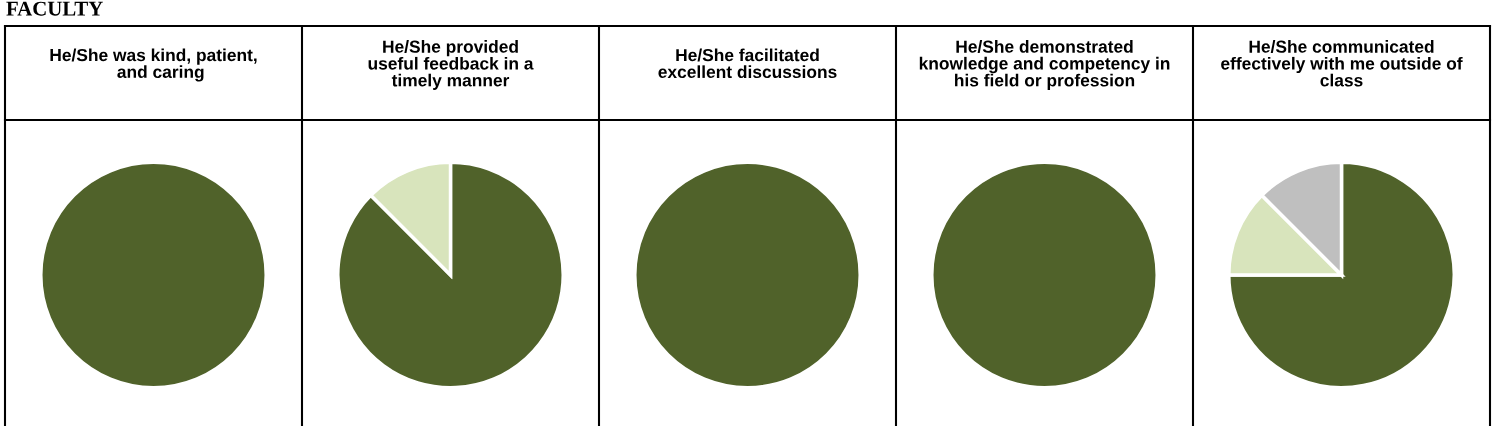 The image size is (1497, 426). What do you see at coordinates (451, 65) in the screenshot?
I see `chart-title: He/She provided useful feedback in a timely manner` at bounding box center [451, 65].